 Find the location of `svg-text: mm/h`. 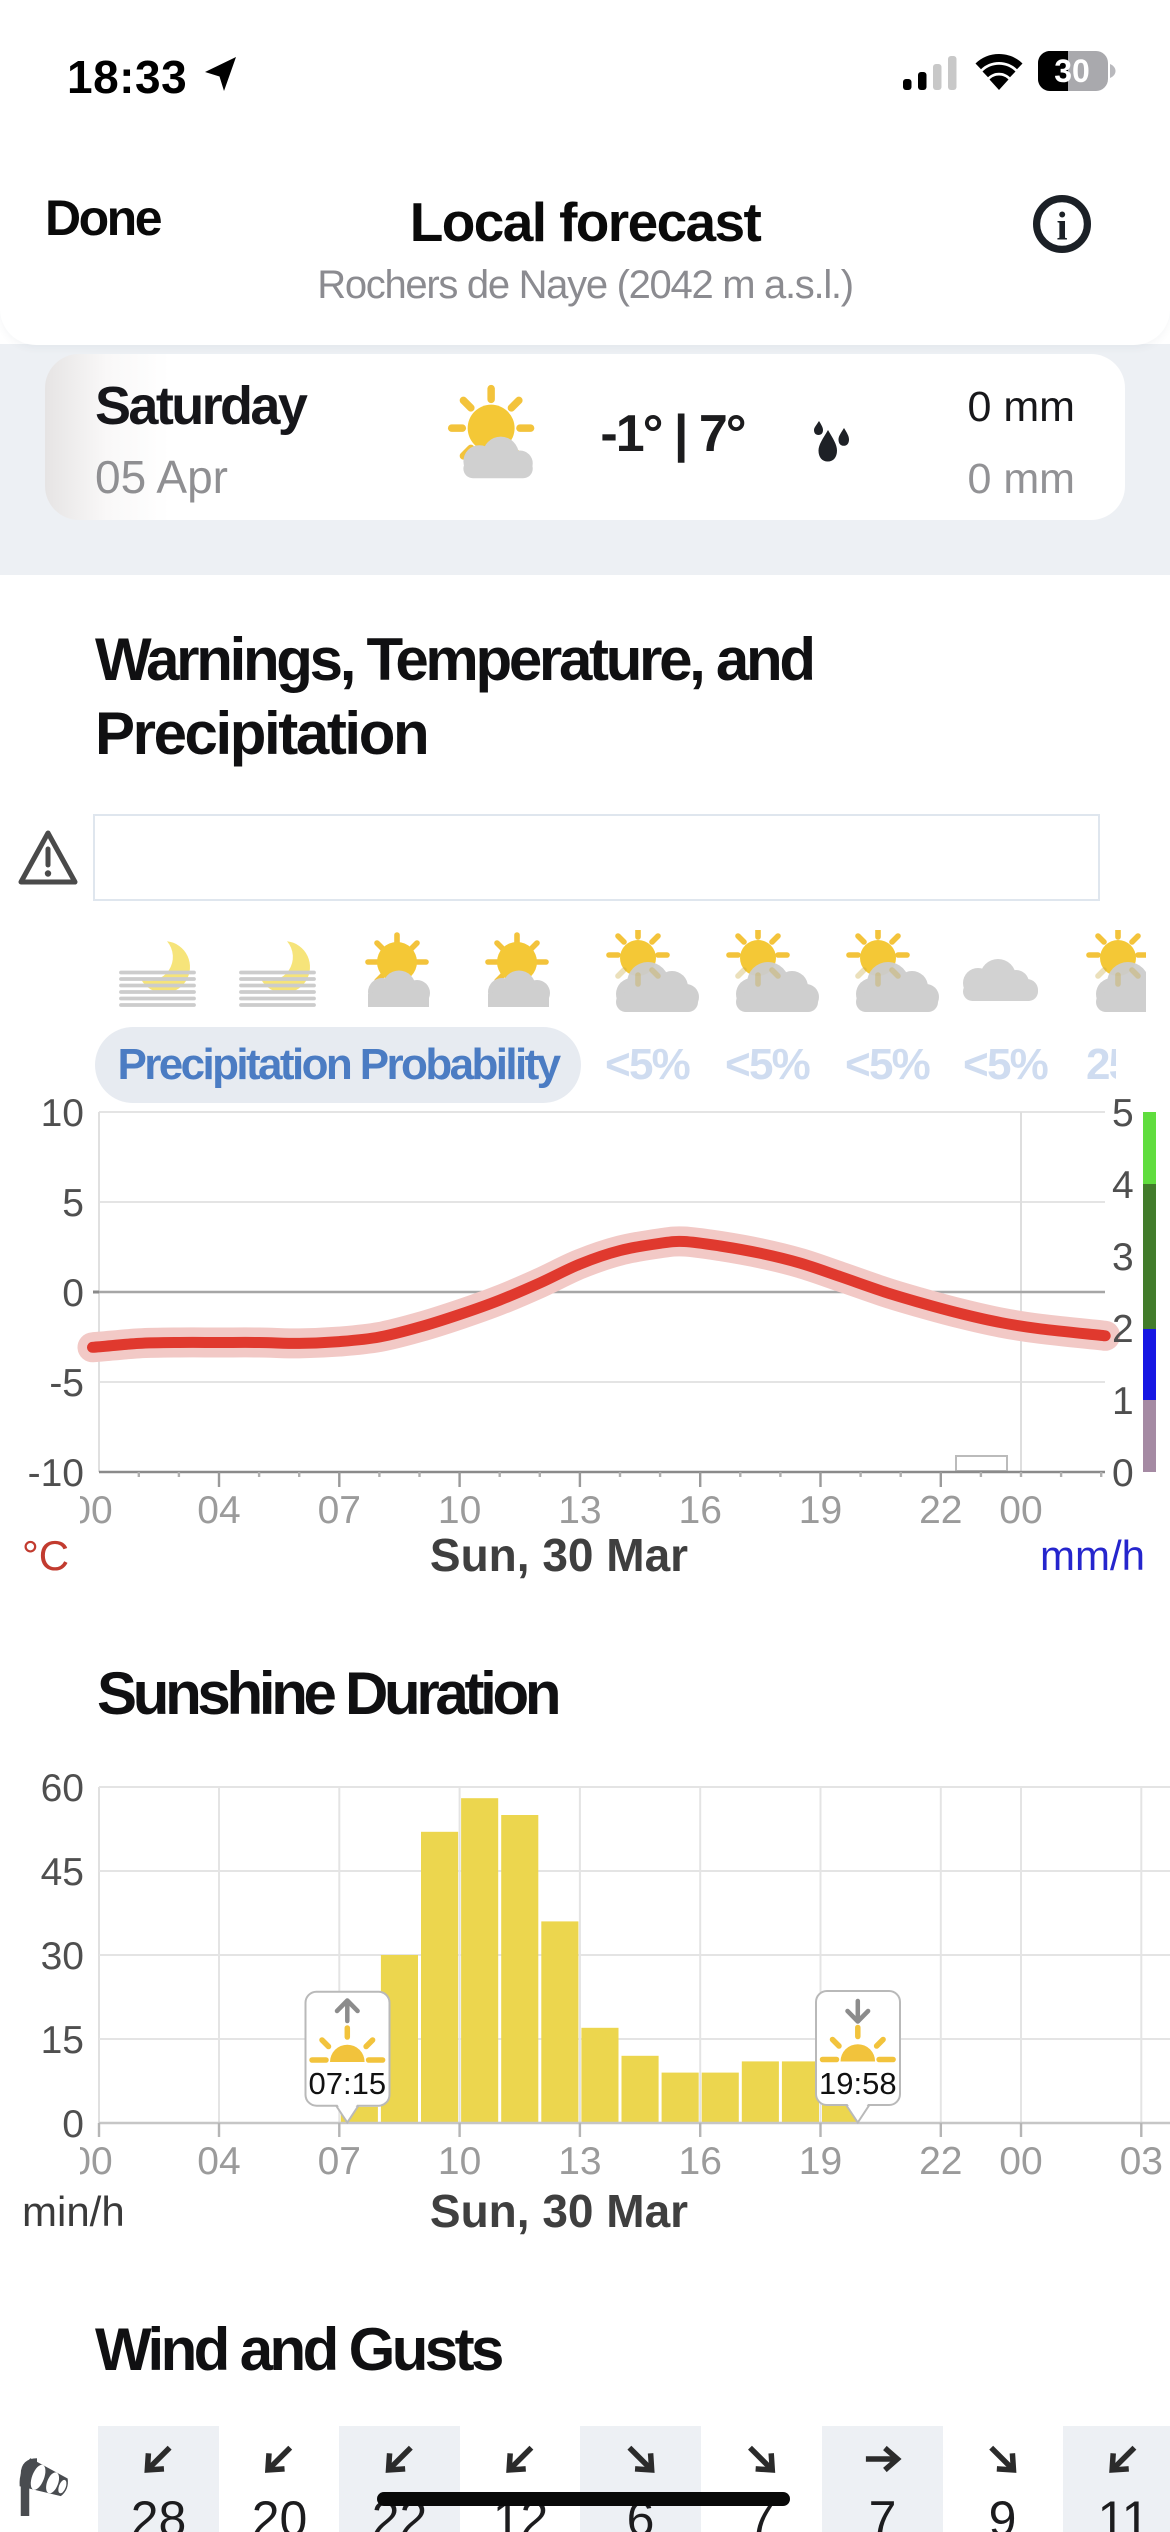

svg-text: mm/h is located at coordinates (1092, 1555).